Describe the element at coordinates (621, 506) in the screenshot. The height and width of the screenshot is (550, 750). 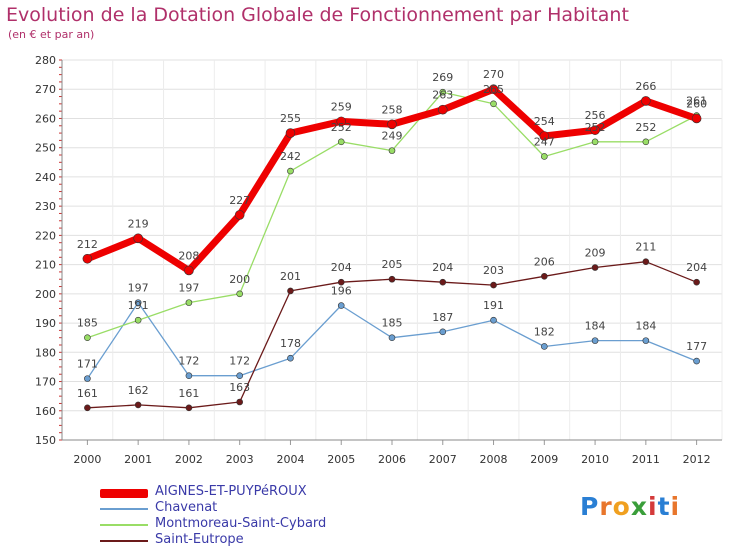
I see `logo-letter: o` at that location.